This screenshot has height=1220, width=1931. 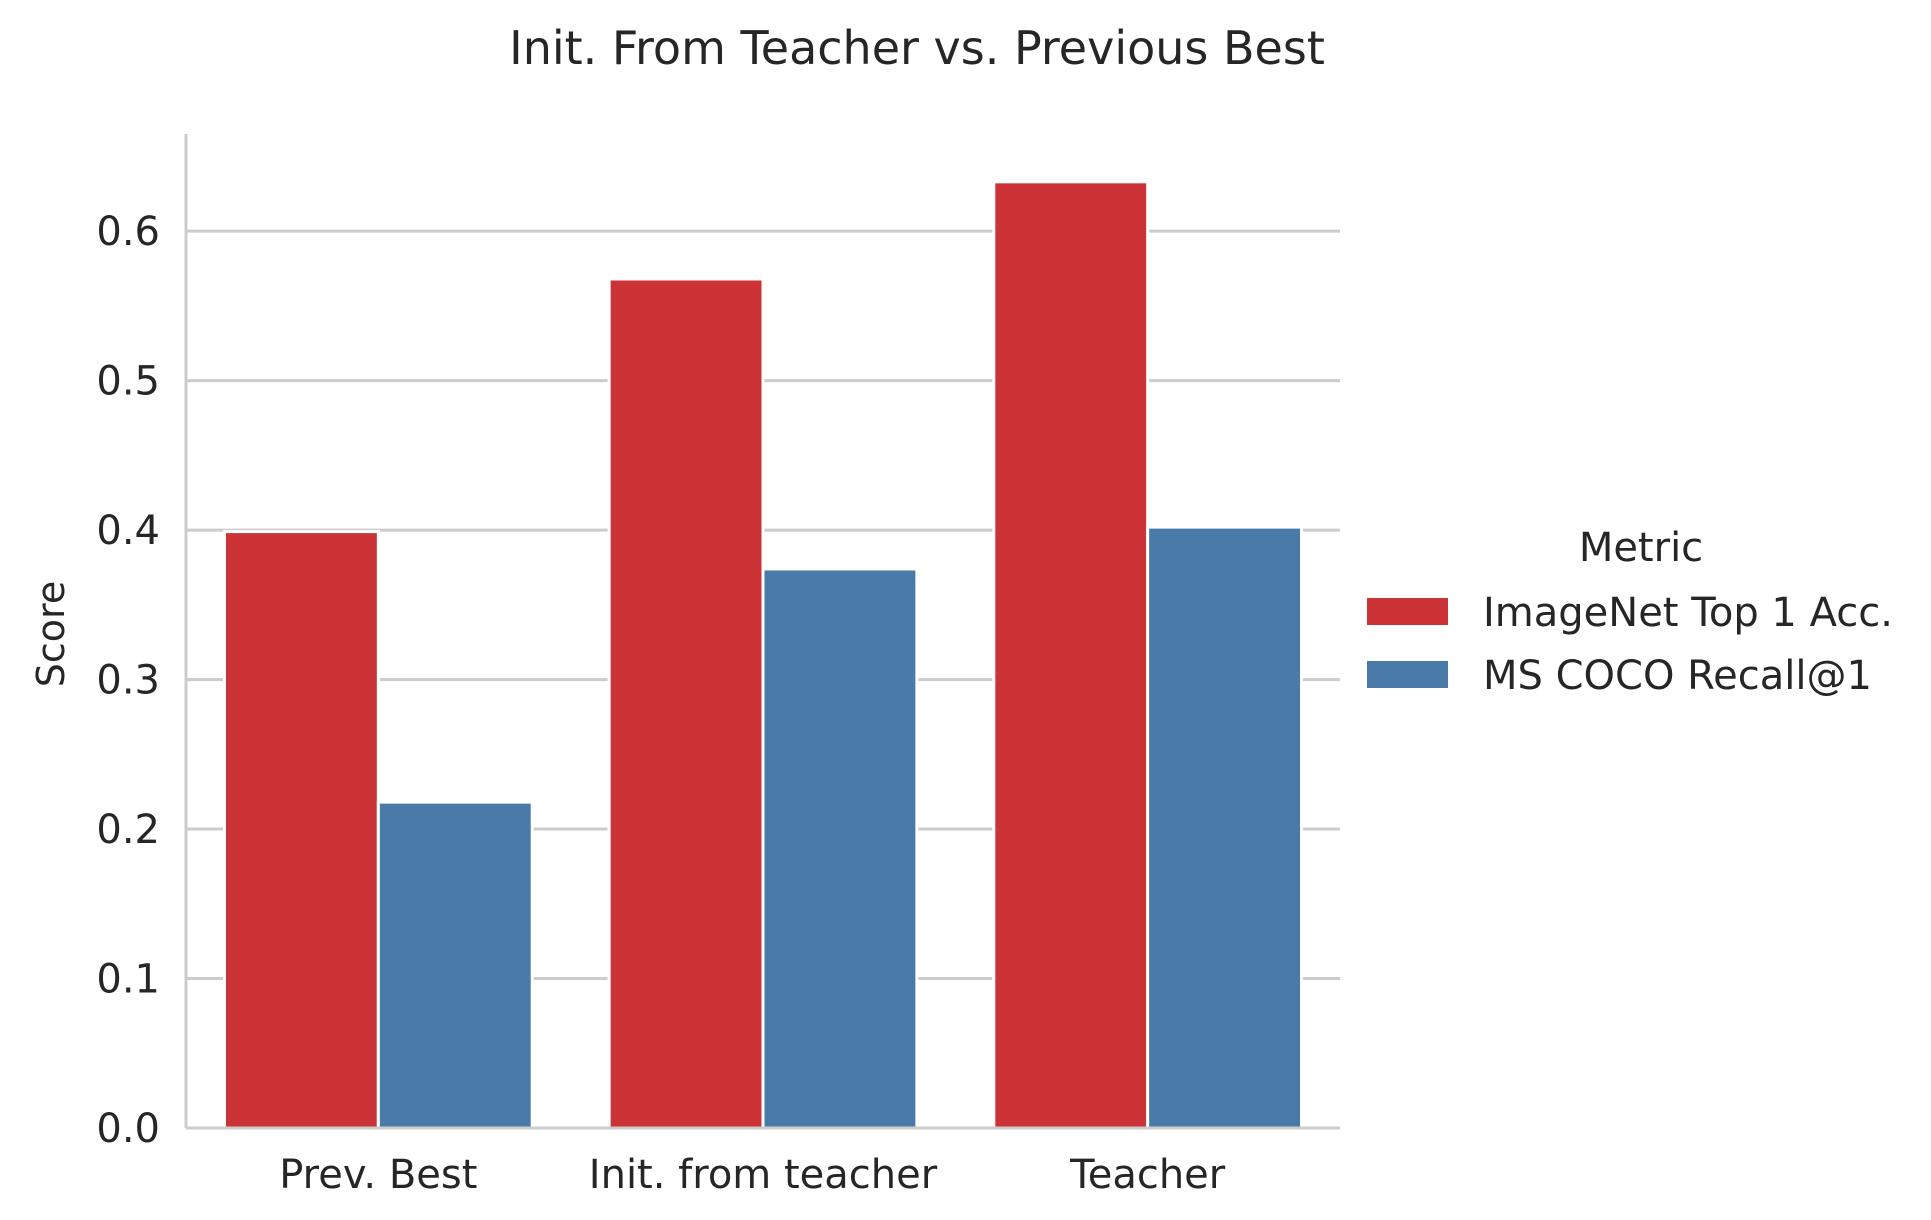 What do you see at coordinates (128, 531) in the screenshot?
I see `y-tick-label: 0.4` at bounding box center [128, 531].